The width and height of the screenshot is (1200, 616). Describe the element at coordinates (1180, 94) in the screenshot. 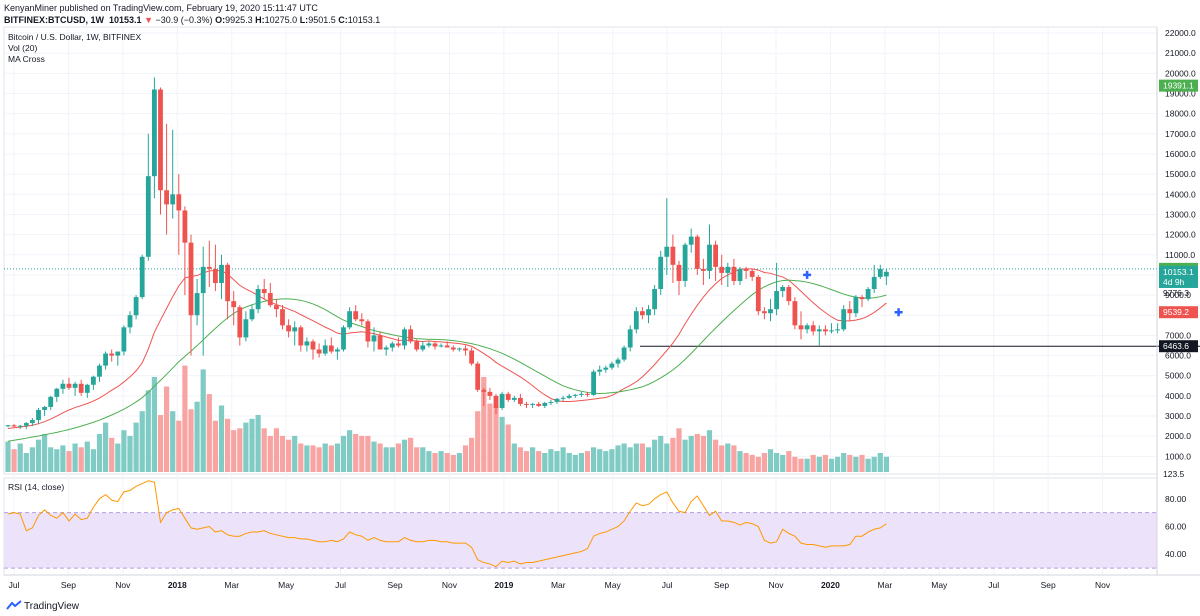

I see `price-tick-label: 19000.0` at that location.